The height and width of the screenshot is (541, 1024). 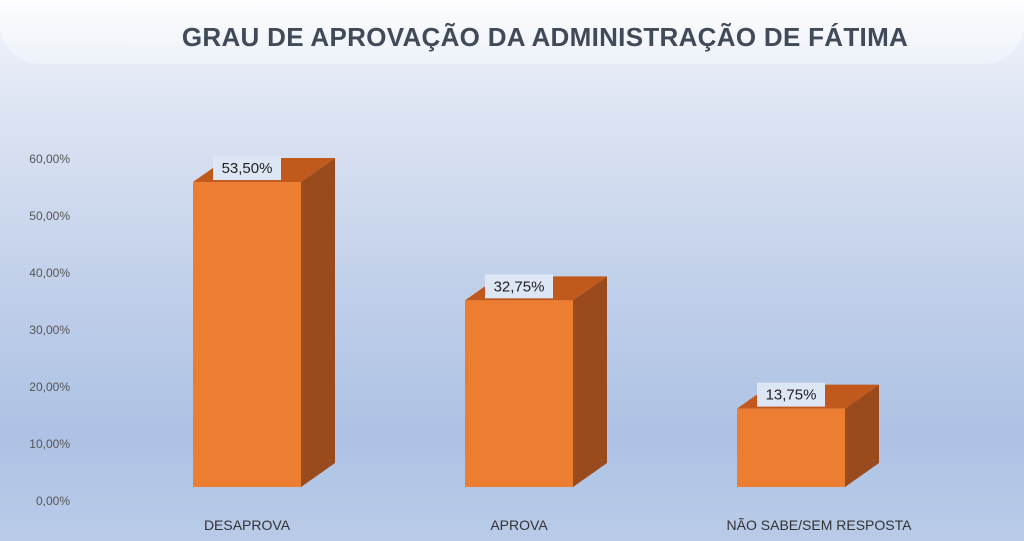 What do you see at coordinates (519, 525) in the screenshot?
I see `category-label-2: APROVA` at bounding box center [519, 525].